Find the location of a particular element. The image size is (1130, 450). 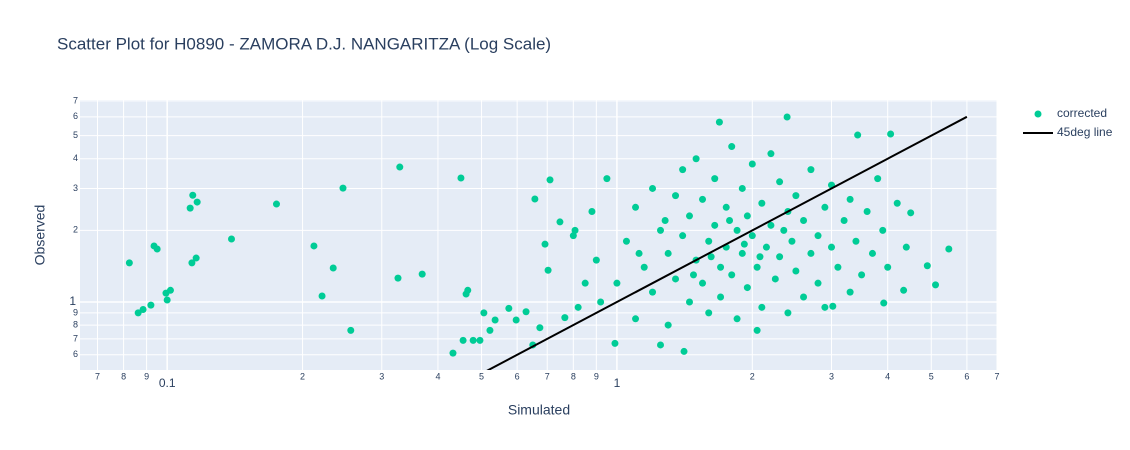

x-axis-title: Simulated is located at coordinates (539, 410).